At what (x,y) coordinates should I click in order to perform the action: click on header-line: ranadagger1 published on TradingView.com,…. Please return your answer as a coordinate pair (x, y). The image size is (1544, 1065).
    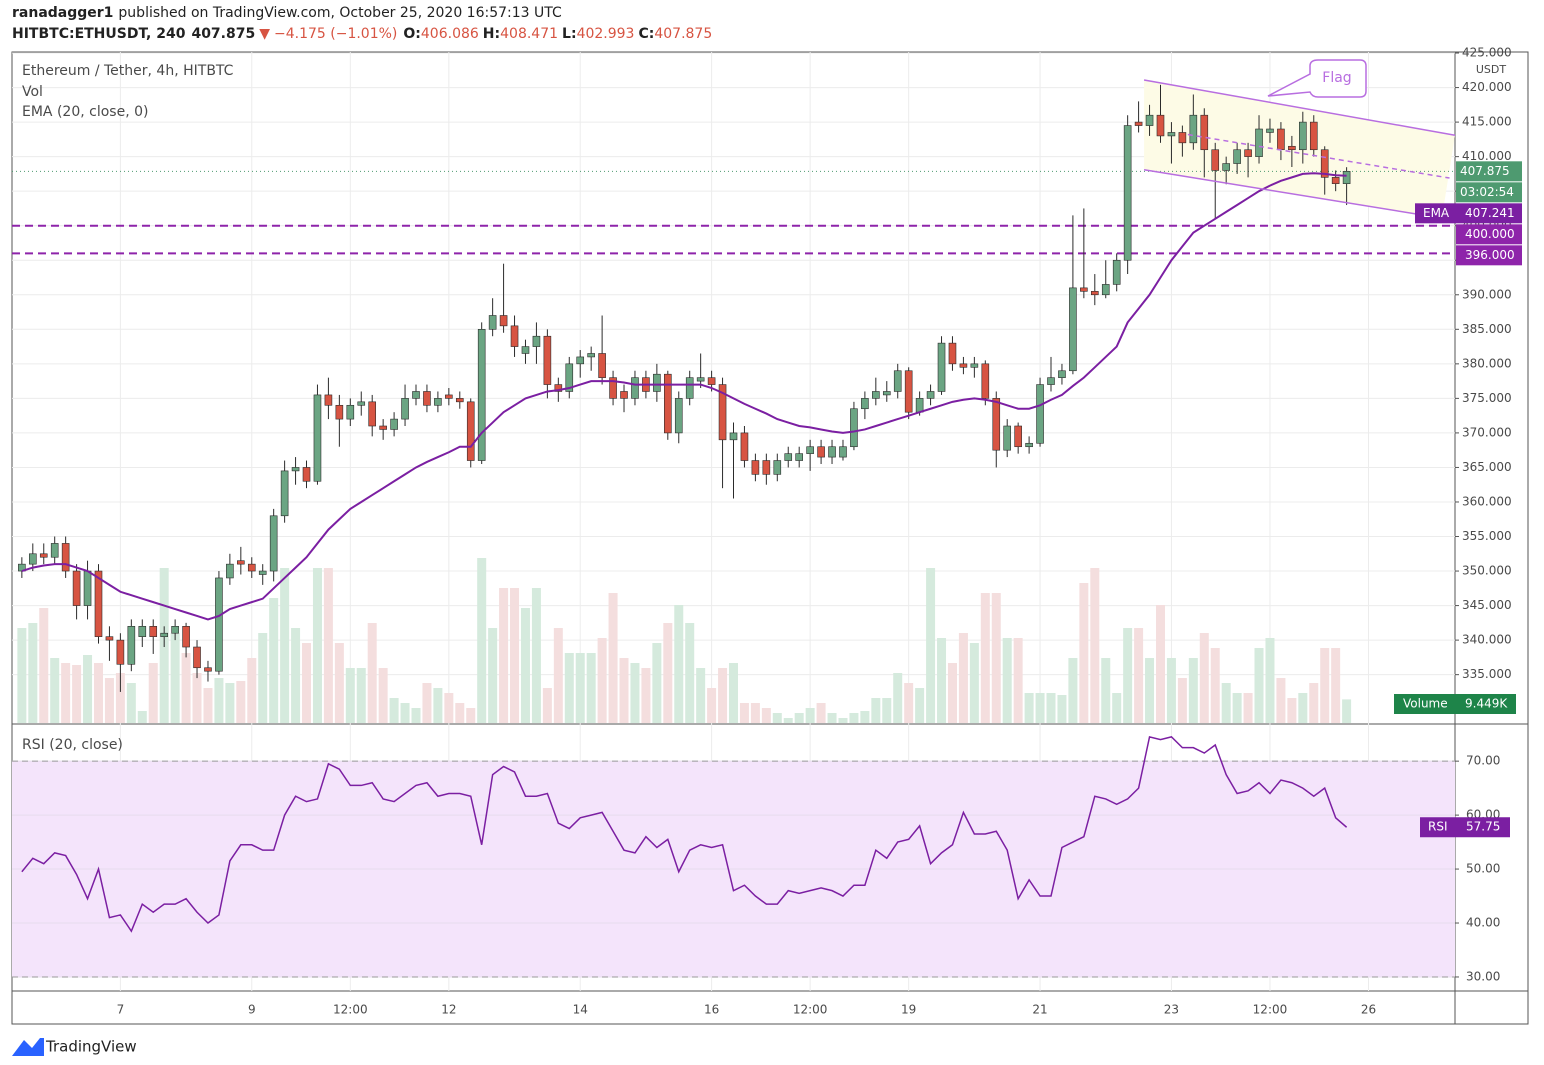
    Looking at the image, I should click on (287, 13).